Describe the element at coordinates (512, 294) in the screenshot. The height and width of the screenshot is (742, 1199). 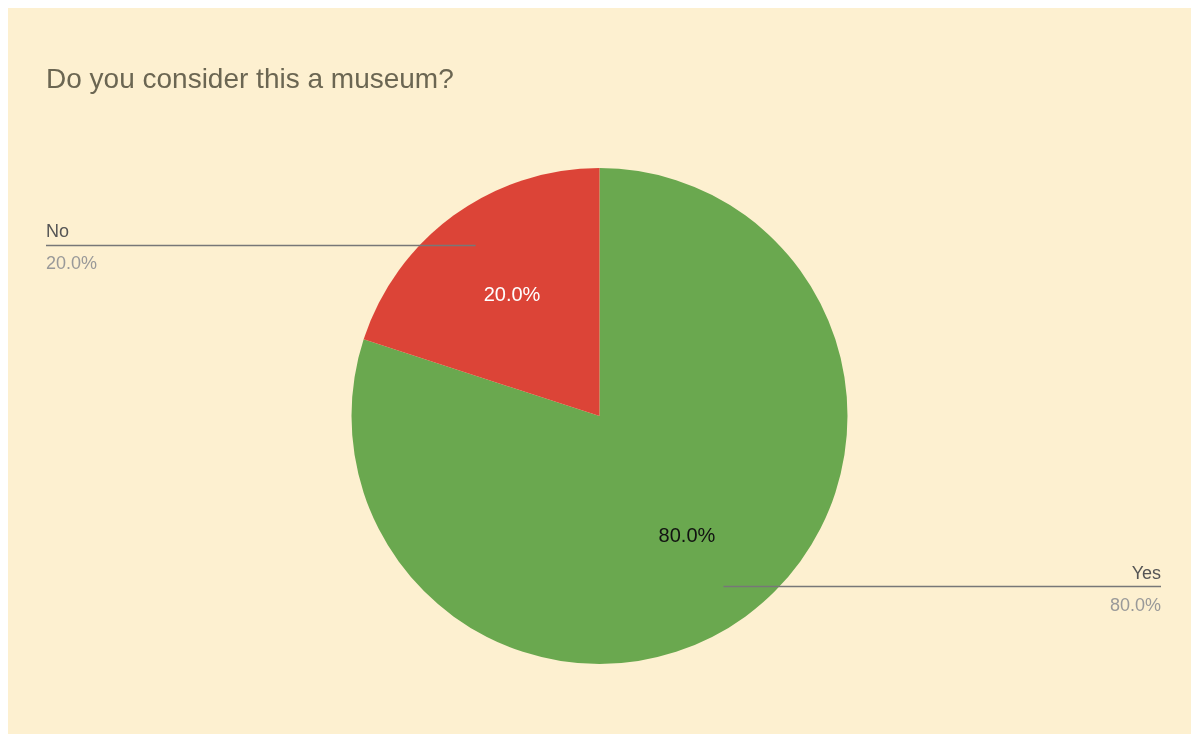
I see `data-label: 20.0%` at that location.